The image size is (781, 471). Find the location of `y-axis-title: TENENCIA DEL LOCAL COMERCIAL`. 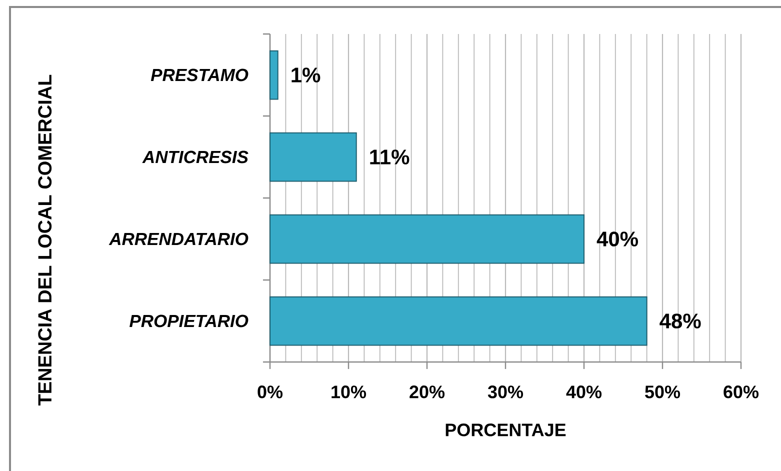

y-axis-title: TENENCIA DEL LOCAL COMERCIAL is located at coordinates (45, 240).